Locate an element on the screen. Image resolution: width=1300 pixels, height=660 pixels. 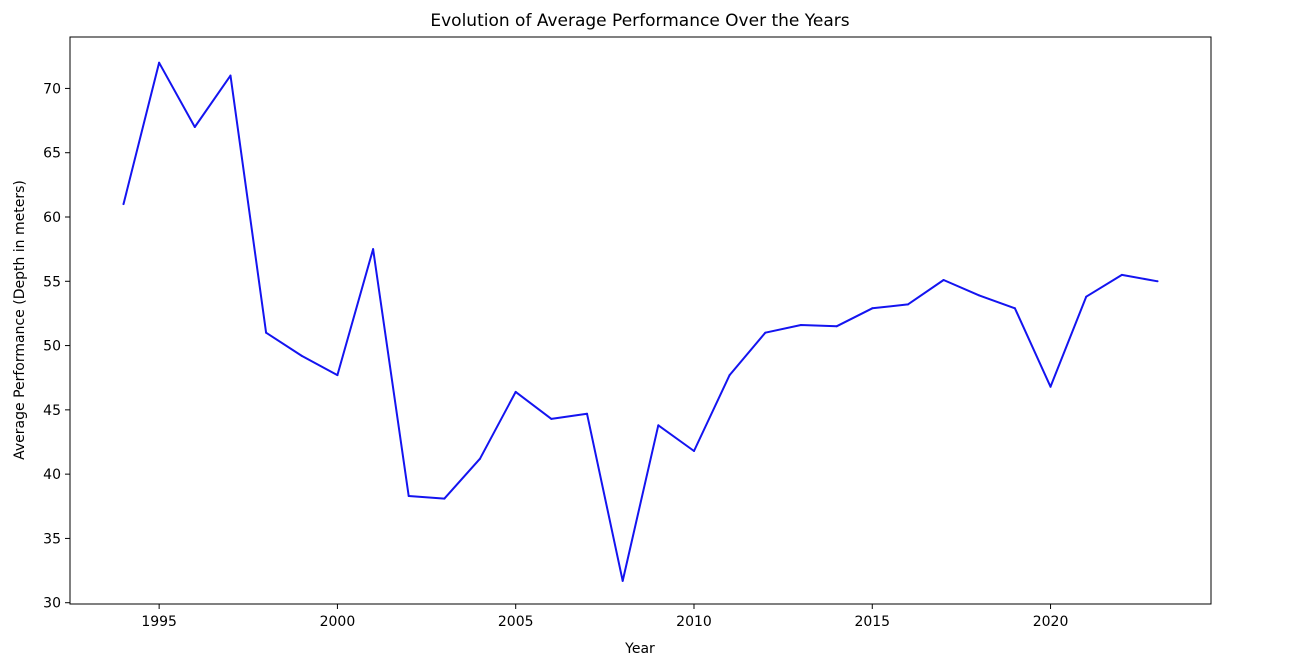
y-tick-label: 40 is located at coordinates (52, 475).